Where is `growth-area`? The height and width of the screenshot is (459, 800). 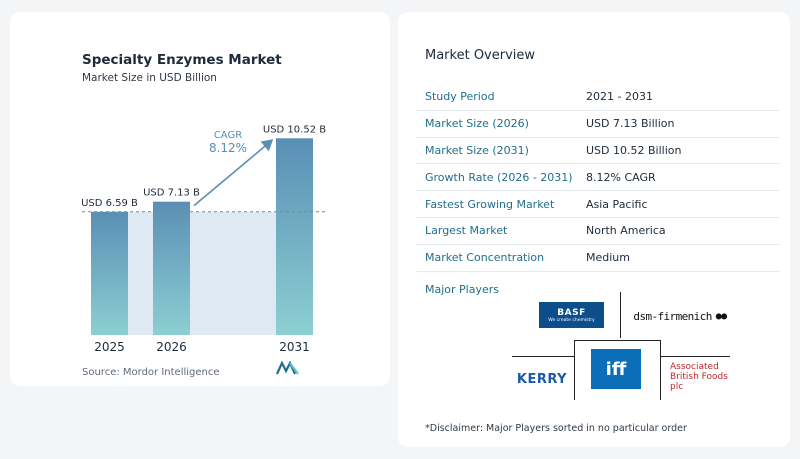
growth-area is located at coordinates (202, 273).